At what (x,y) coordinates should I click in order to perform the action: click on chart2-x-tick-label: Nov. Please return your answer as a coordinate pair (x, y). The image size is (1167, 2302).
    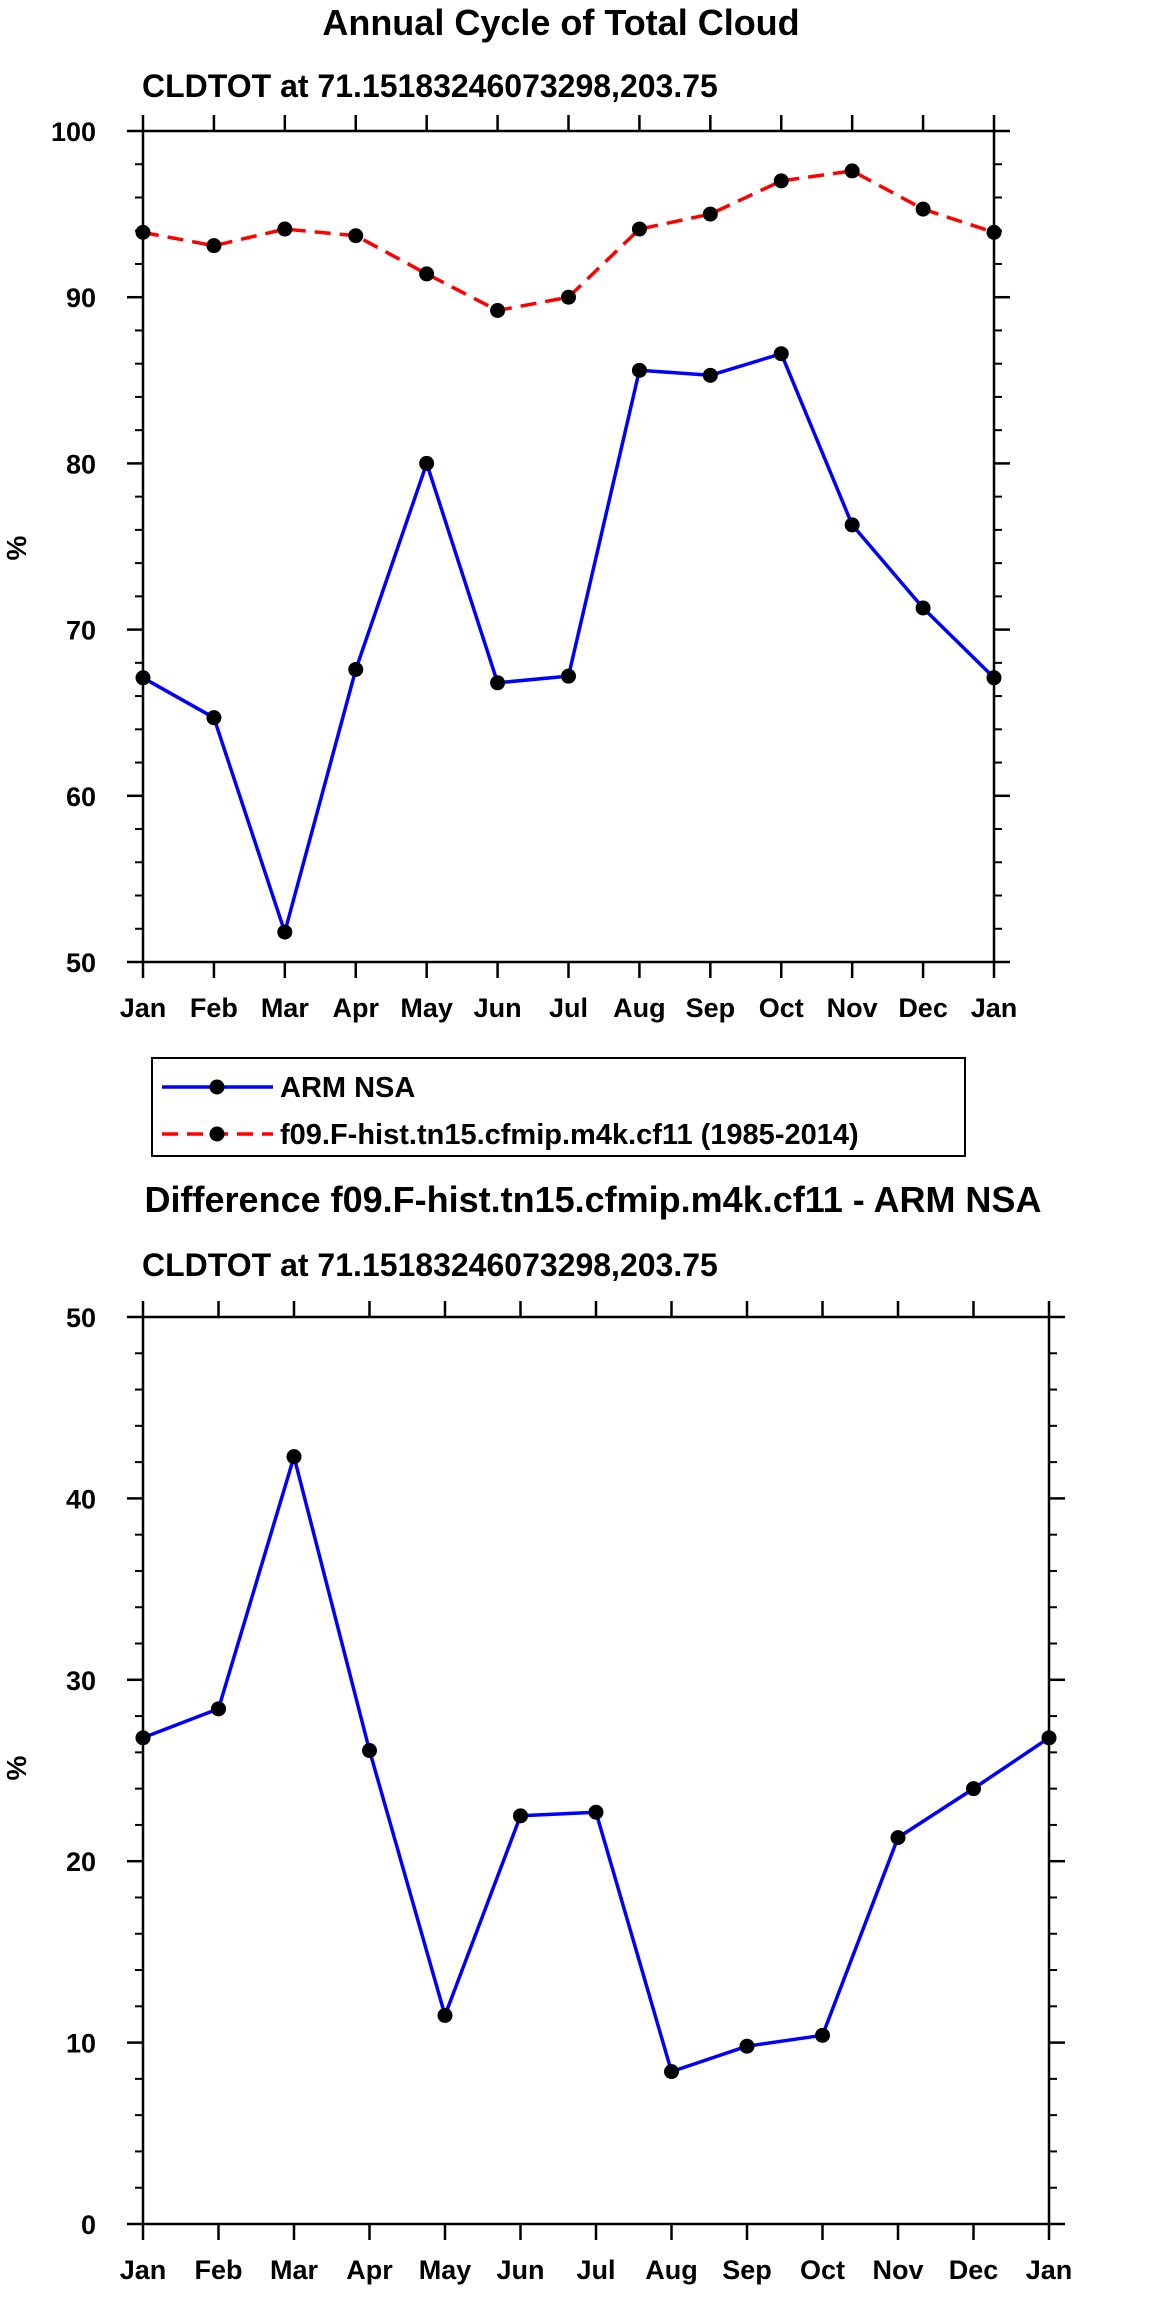
    Looking at the image, I should click on (897, 2270).